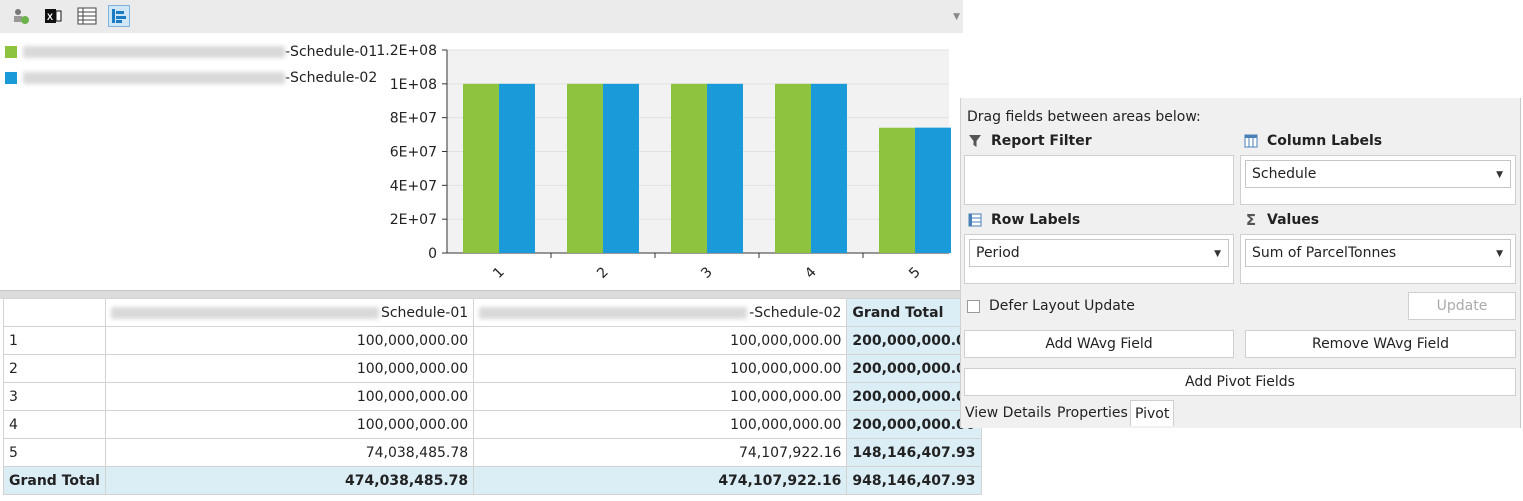  Describe the element at coordinates (1092, 413) in the screenshot. I see `tab-properties: Properties` at that location.